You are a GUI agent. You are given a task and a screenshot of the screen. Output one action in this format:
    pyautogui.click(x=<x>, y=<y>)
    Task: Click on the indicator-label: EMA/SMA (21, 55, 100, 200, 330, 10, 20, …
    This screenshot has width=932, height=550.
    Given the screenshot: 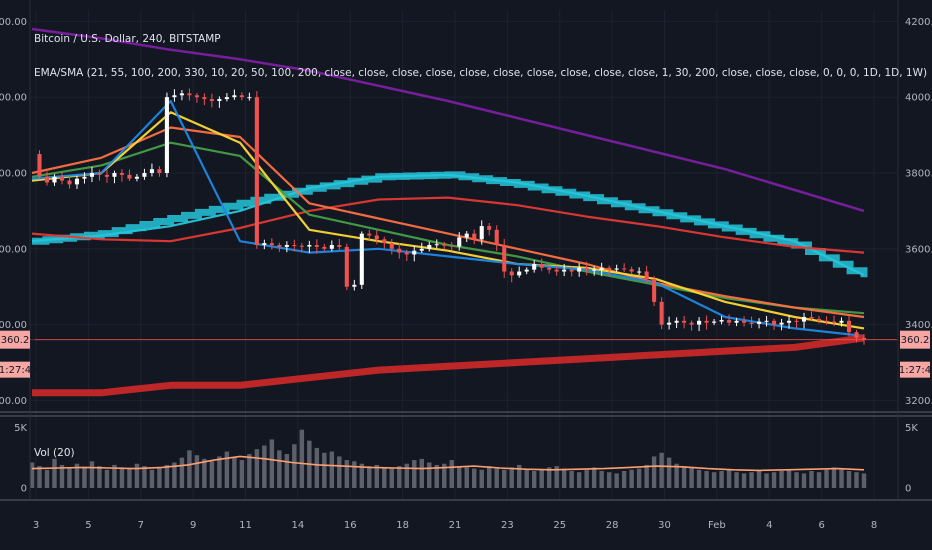 What is the action you would take?
    pyautogui.click(x=480, y=73)
    